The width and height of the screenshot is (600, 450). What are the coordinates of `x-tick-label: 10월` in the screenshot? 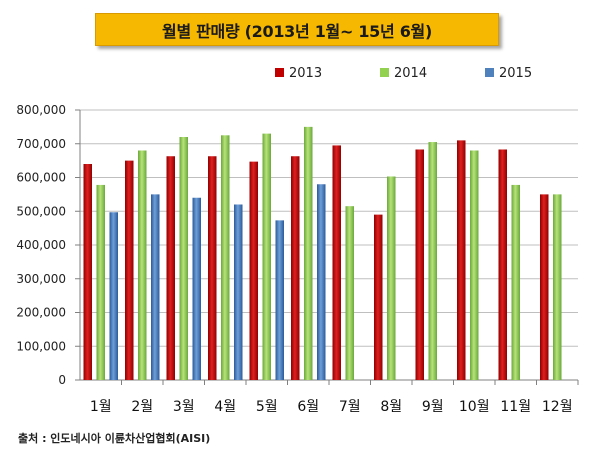 It's located at (474, 407).